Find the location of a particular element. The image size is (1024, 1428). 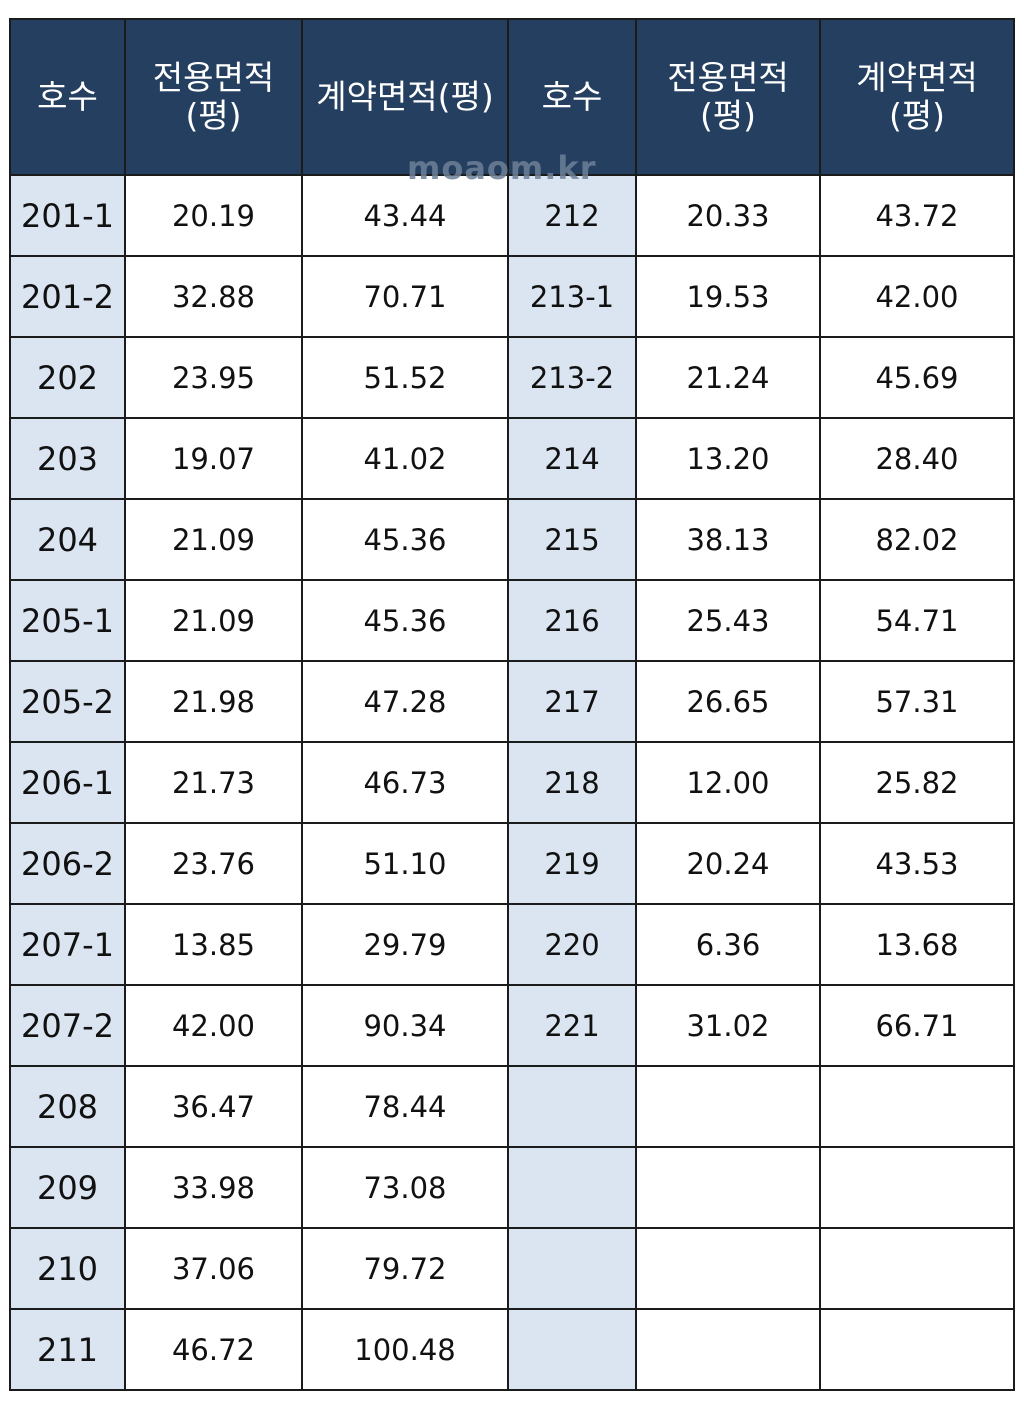

header-contract-area-right: 계약면적 (평) is located at coordinates (917, 97).